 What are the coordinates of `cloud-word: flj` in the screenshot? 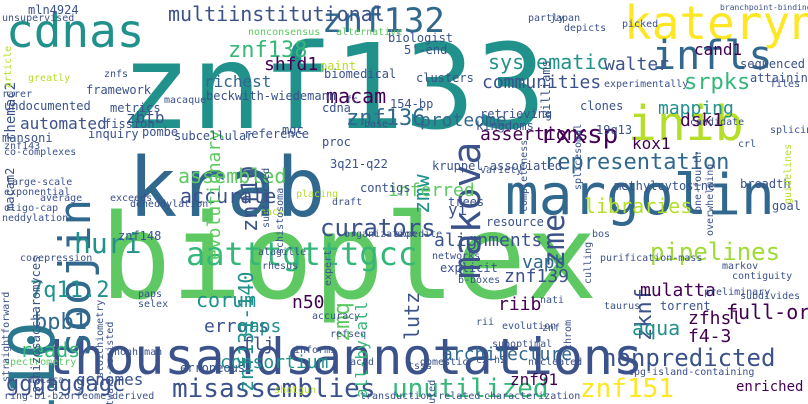 It's located at (258, 344).